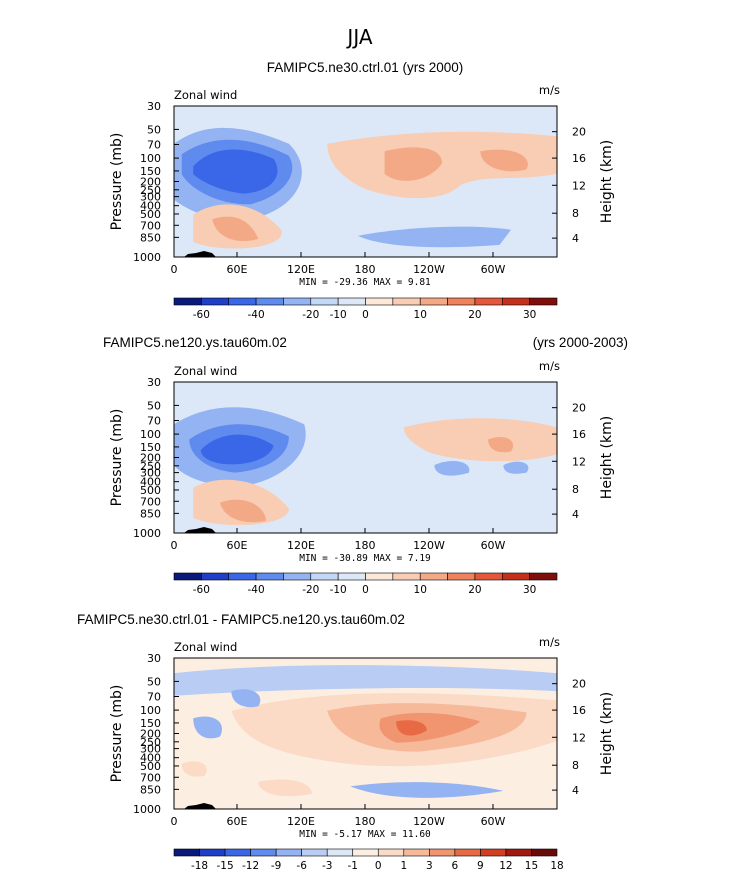  I want to click on colorbar-label: -20, so click(310, 315).